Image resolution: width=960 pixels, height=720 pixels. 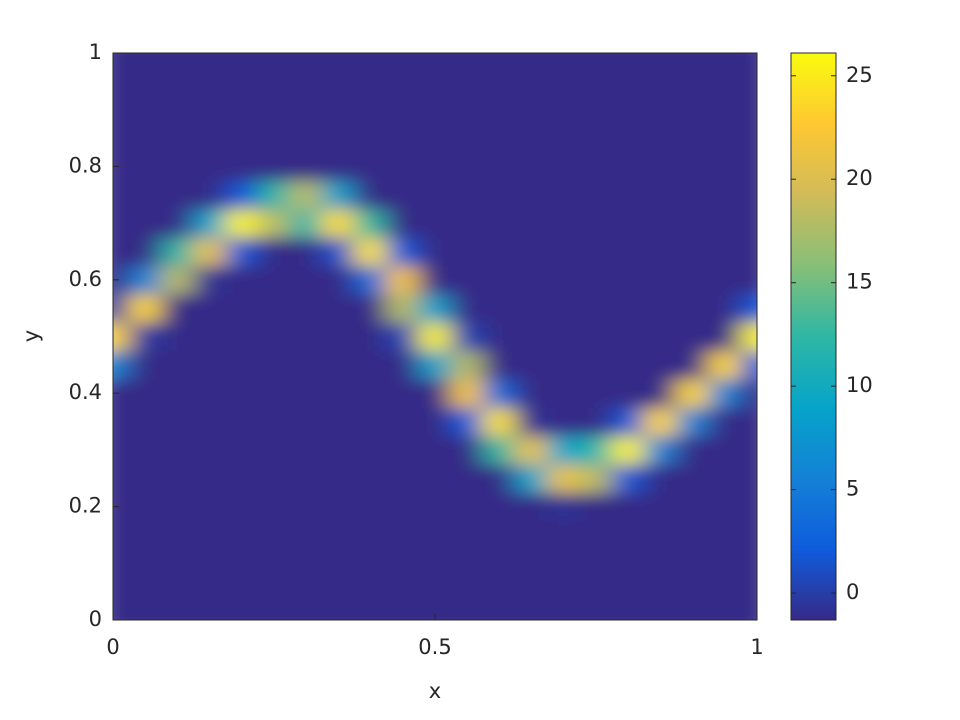 What do you see at coordinates (112, 647) in the screenshot?
I see `x-tick-label: 0` at bounding box center [112, 647].